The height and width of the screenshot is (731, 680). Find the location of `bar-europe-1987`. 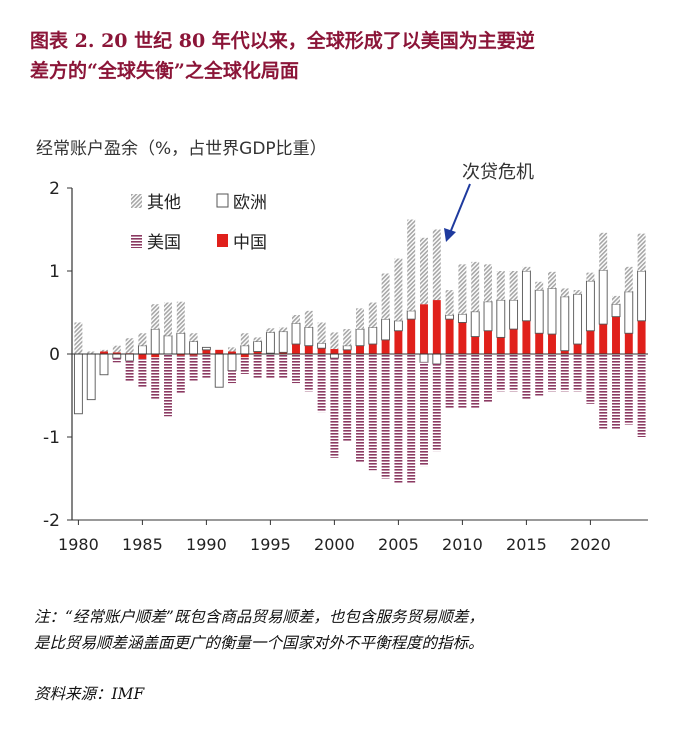

bar-europe-1987 is located at coordinates (168, 345).